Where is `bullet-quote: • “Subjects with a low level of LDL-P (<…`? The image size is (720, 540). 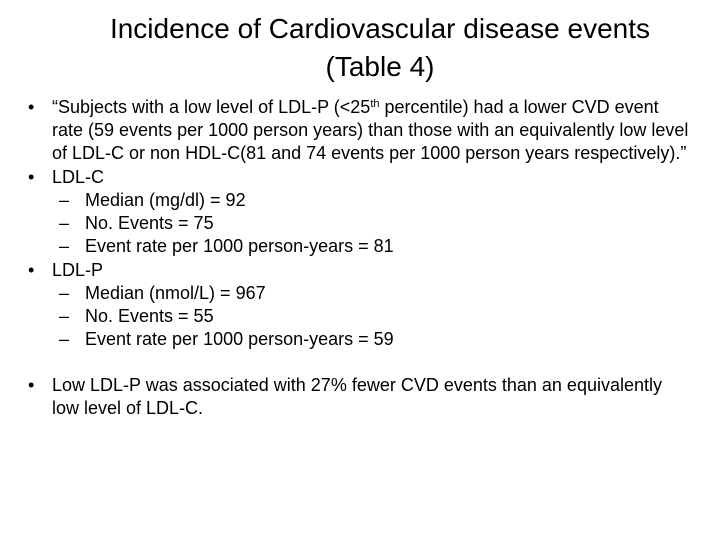 bullet-quote: • “Subjects with a low level of LDL-P (<… is located at coordinates (360, 130).